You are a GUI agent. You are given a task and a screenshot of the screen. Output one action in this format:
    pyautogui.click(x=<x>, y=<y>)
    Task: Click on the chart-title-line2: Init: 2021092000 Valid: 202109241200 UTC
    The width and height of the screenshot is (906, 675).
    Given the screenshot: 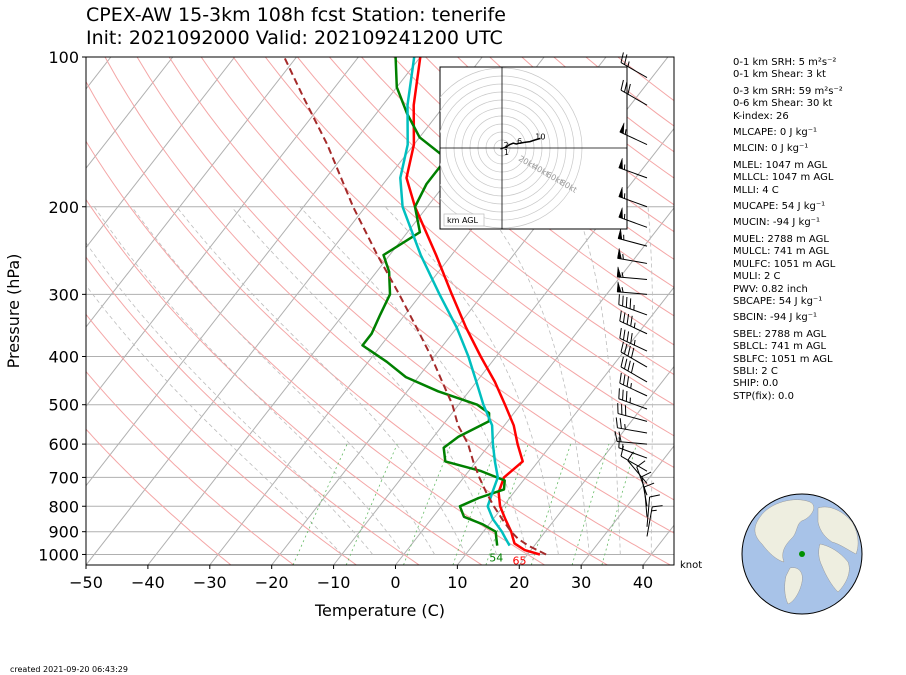 What is the action you would take?
    pyautogui.click(x=294, y=38)
    